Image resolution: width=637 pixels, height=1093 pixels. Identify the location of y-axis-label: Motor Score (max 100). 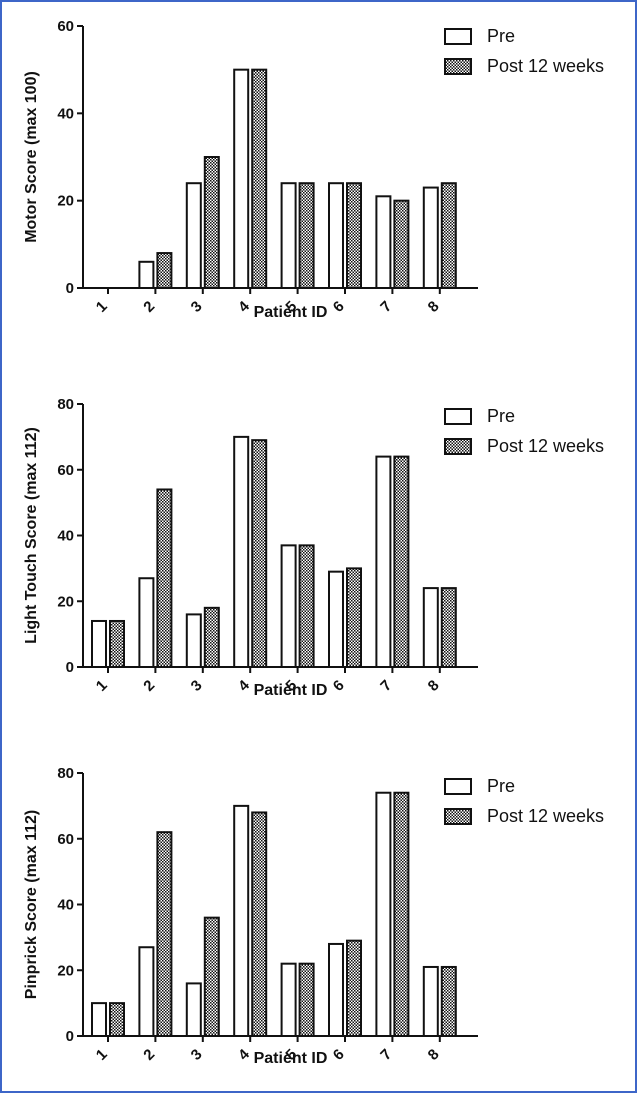
(31, 157).